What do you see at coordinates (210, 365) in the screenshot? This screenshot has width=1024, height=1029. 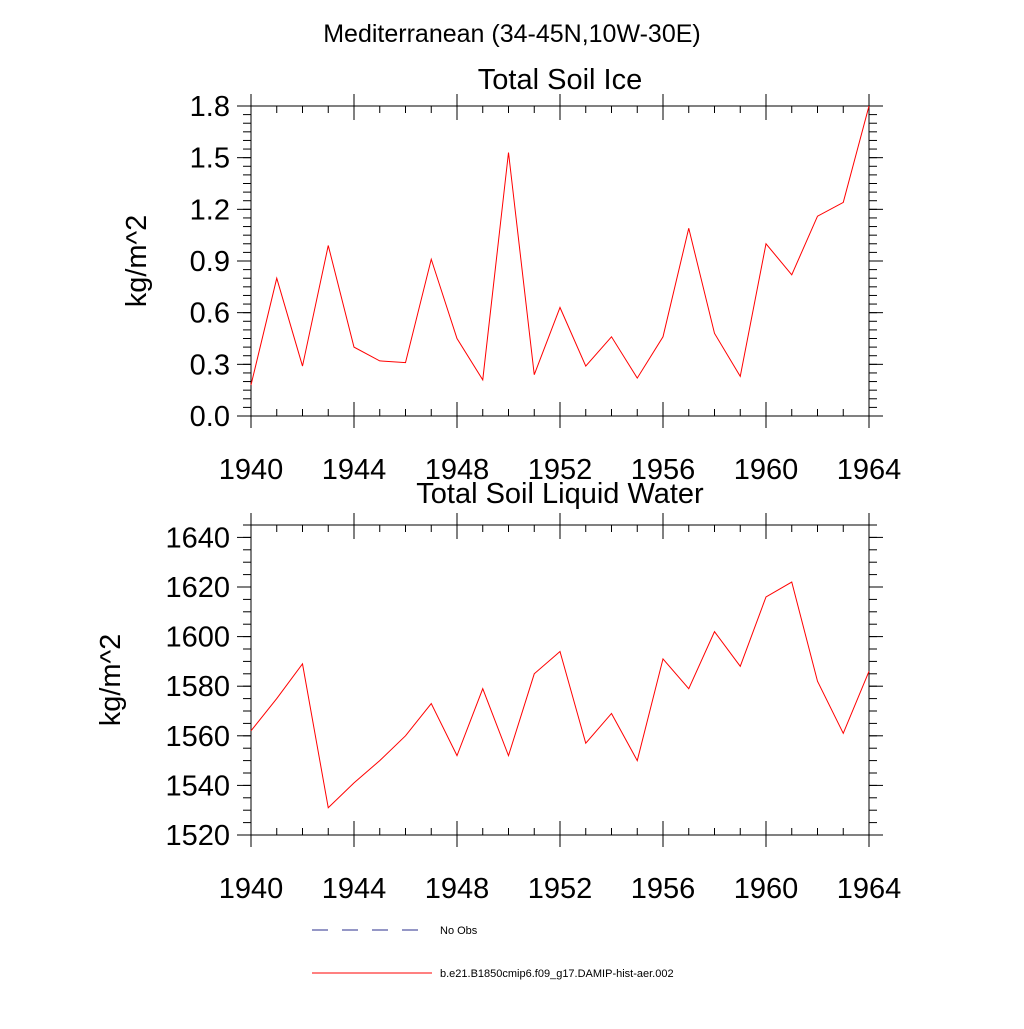 I see `y-tick-label: 0.3` at bounding box center [210, 365].